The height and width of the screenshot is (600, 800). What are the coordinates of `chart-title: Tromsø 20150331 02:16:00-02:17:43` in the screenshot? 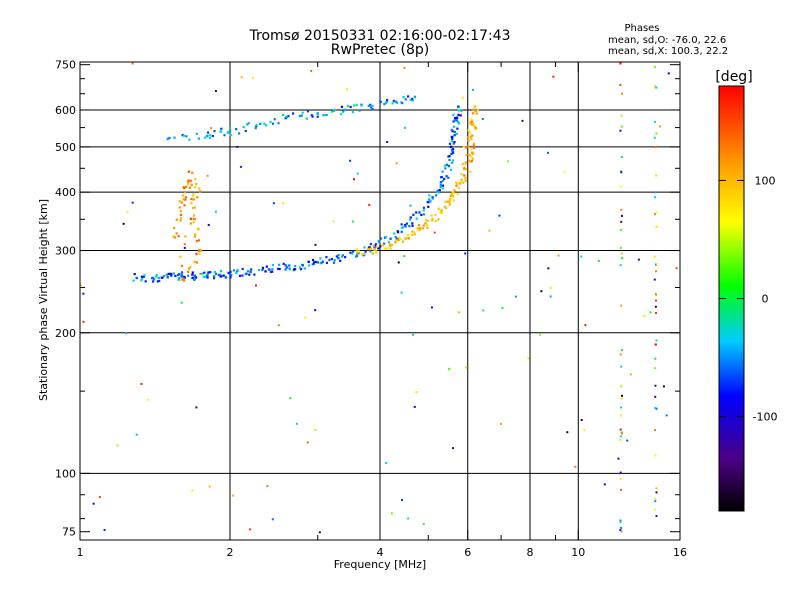 It's located at (380, 36).